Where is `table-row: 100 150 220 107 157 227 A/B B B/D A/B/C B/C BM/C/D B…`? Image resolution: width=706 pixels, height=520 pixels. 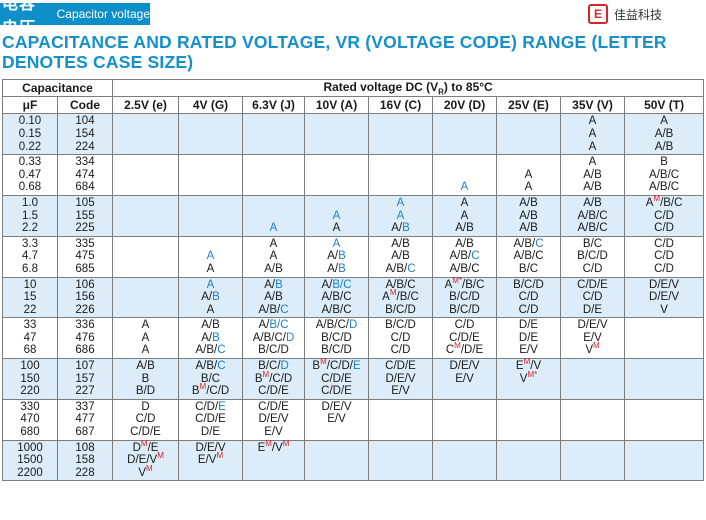 table-row: 100 150 220 107 157 227 A/B B B/D A/B/C B/C BM/C/D B… is located at coordinates (353, 379).